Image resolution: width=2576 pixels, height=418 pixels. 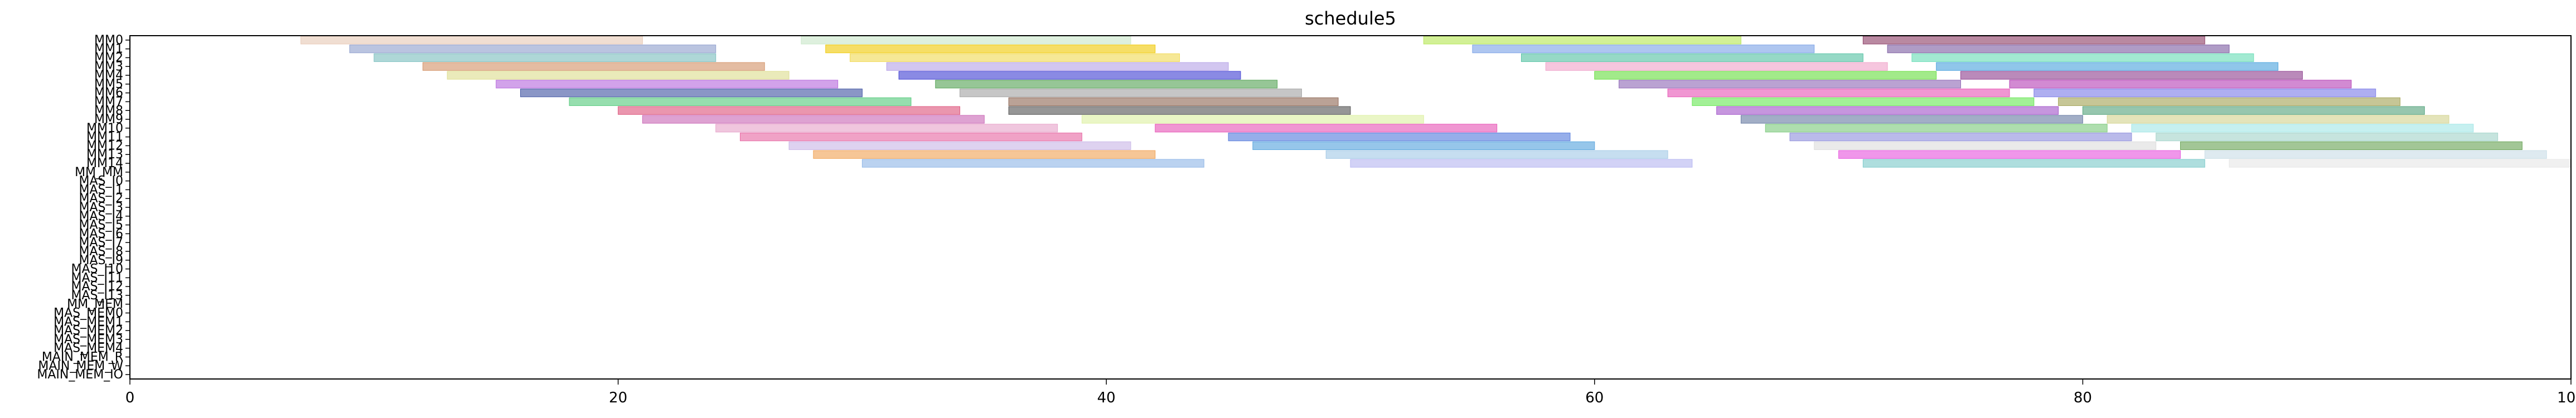 I want to click on y-tick-label: MM_MM, so click(x=99, y=172).